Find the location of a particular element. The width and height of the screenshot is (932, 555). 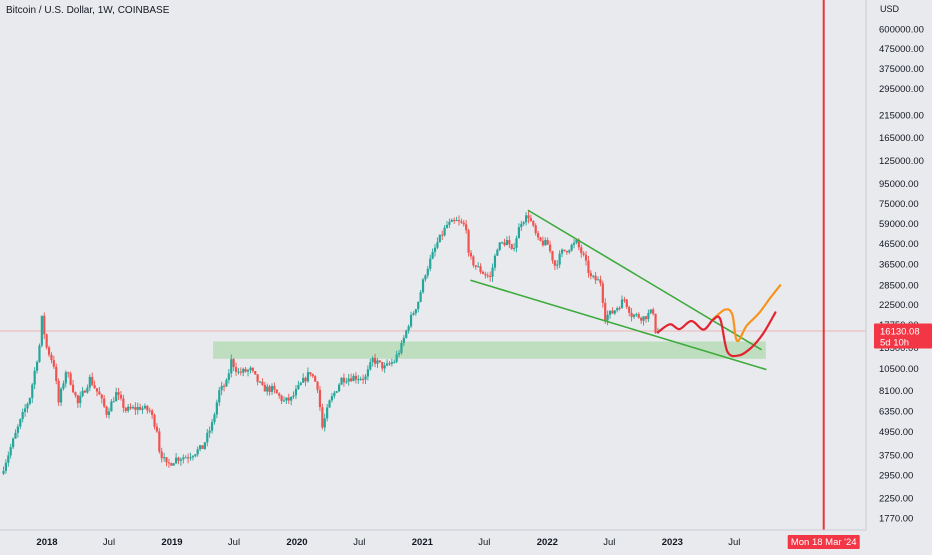

y-tick-label: 2950.00 is located at coordinates (896, 476).